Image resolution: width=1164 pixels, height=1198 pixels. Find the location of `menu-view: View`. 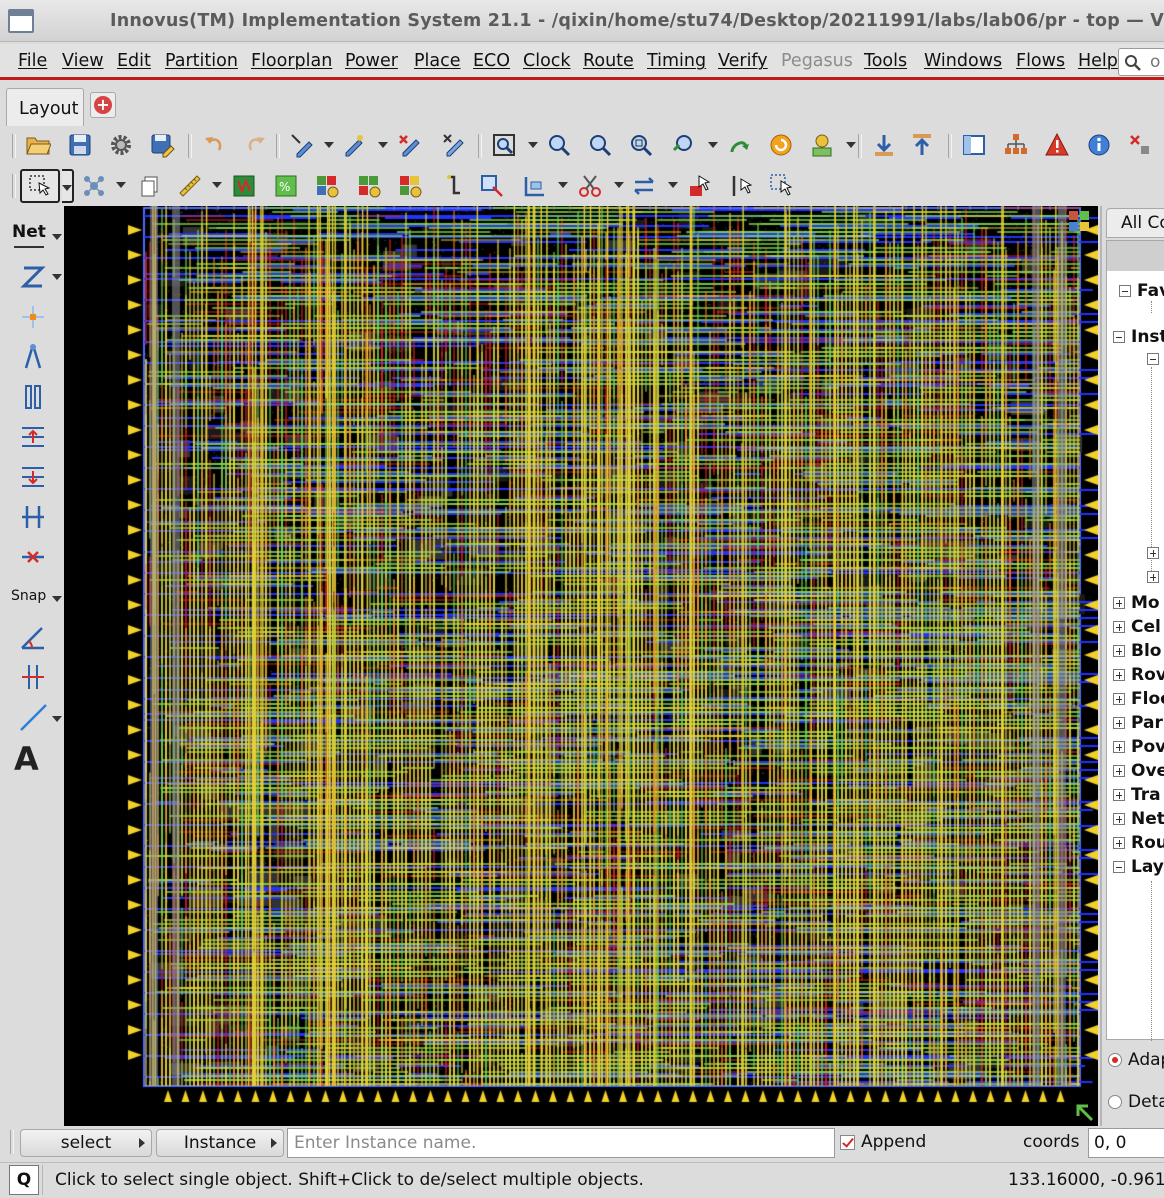

menu-view: View is located at coordinates (83, 61).